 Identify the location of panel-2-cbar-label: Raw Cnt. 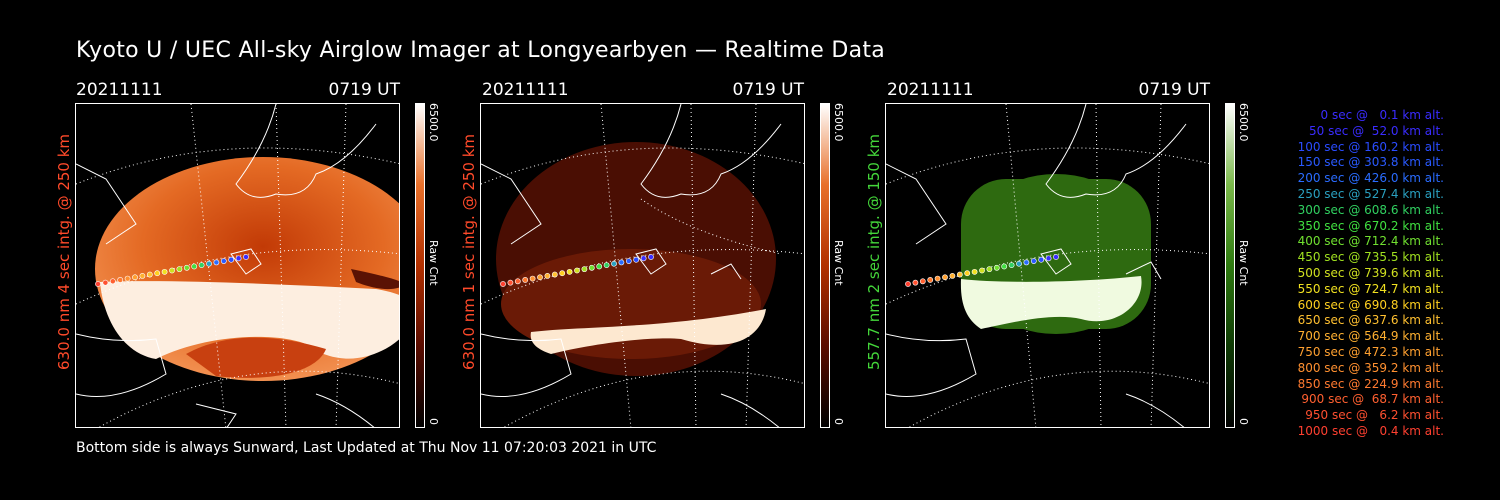
(838, 263).